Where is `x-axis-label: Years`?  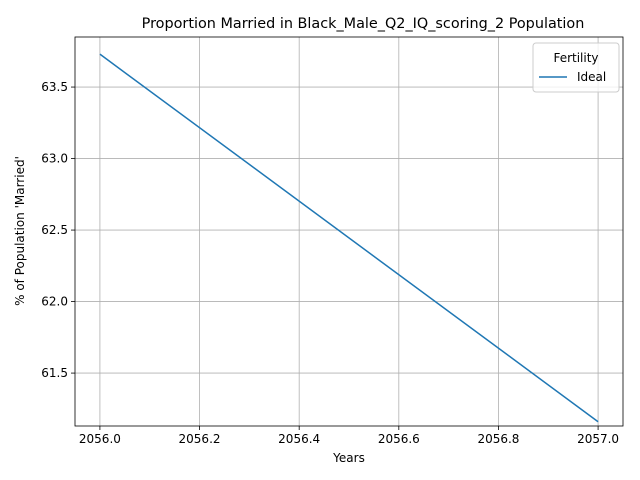
x-axis-label: Years is located at coordinates (348, 458).